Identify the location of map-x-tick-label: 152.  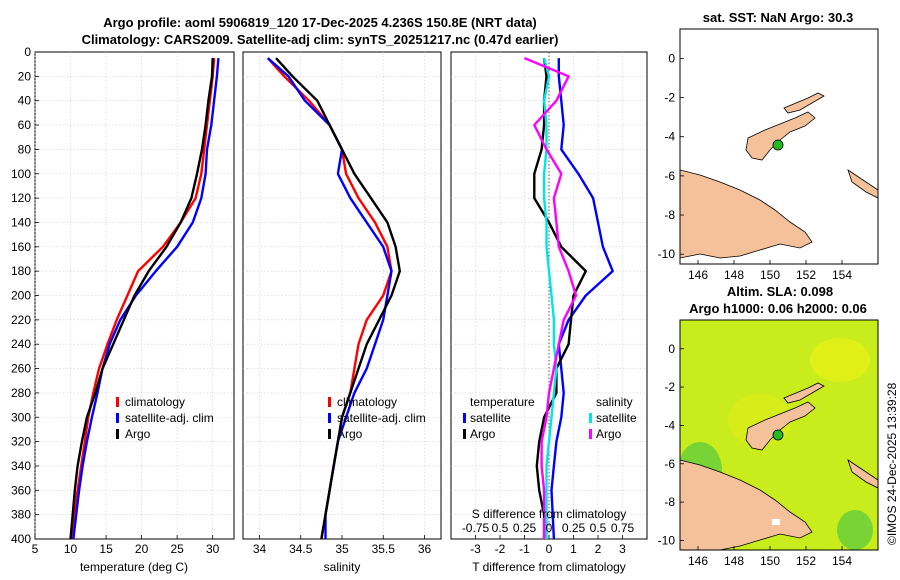
(806, 561).